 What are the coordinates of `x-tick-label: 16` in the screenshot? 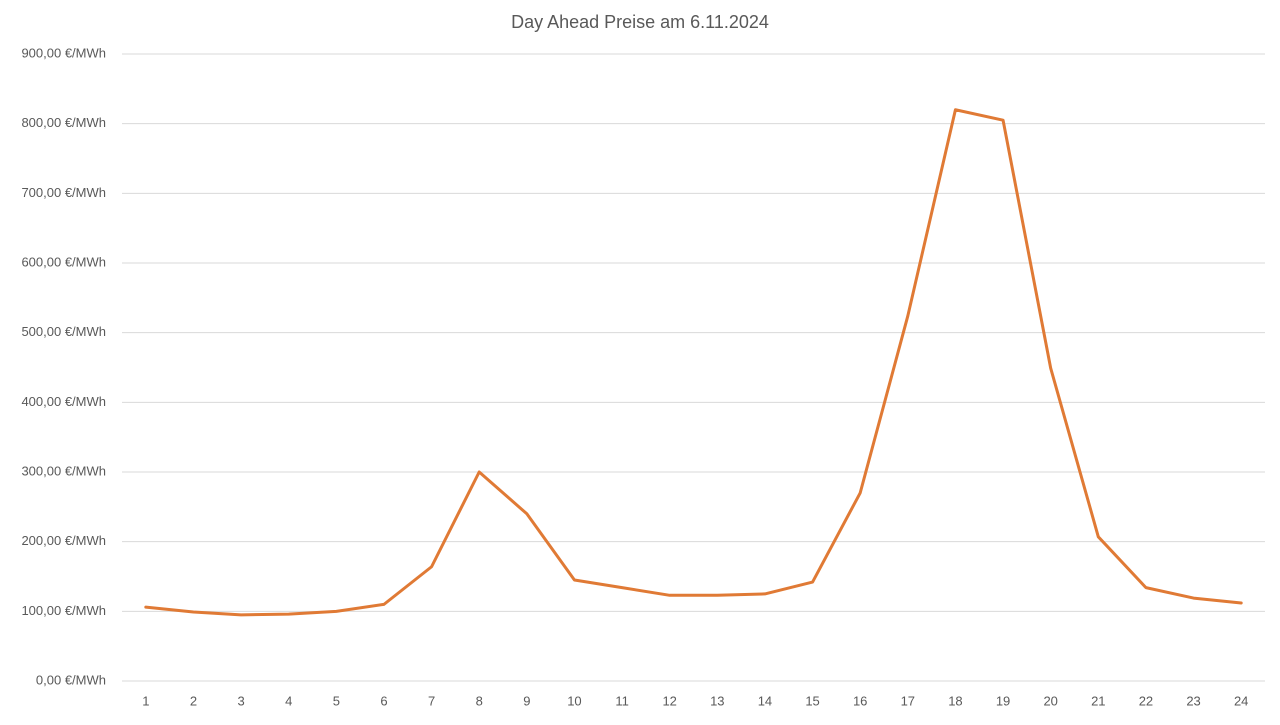 It's located at (860, 700).